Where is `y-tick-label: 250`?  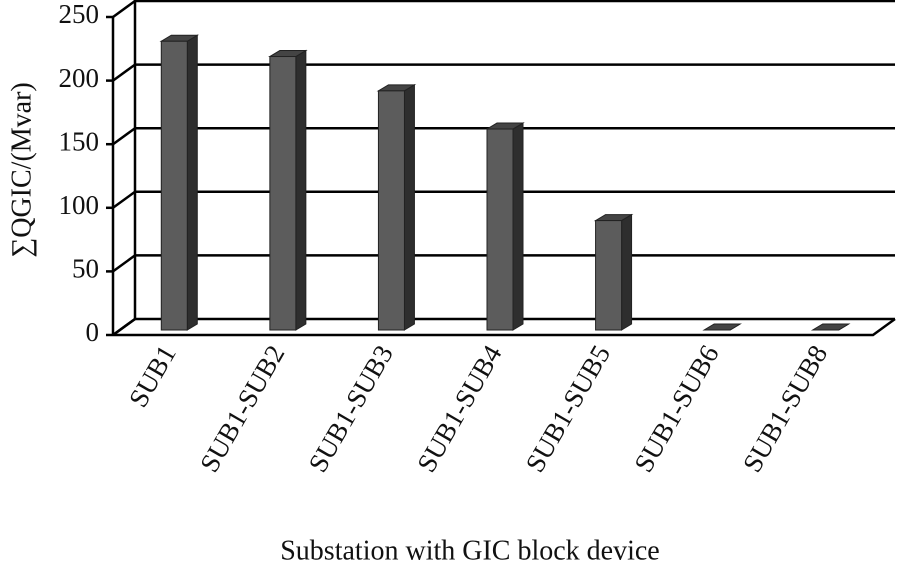 y-tick-label: 250 is located at coordinates (79, 14).